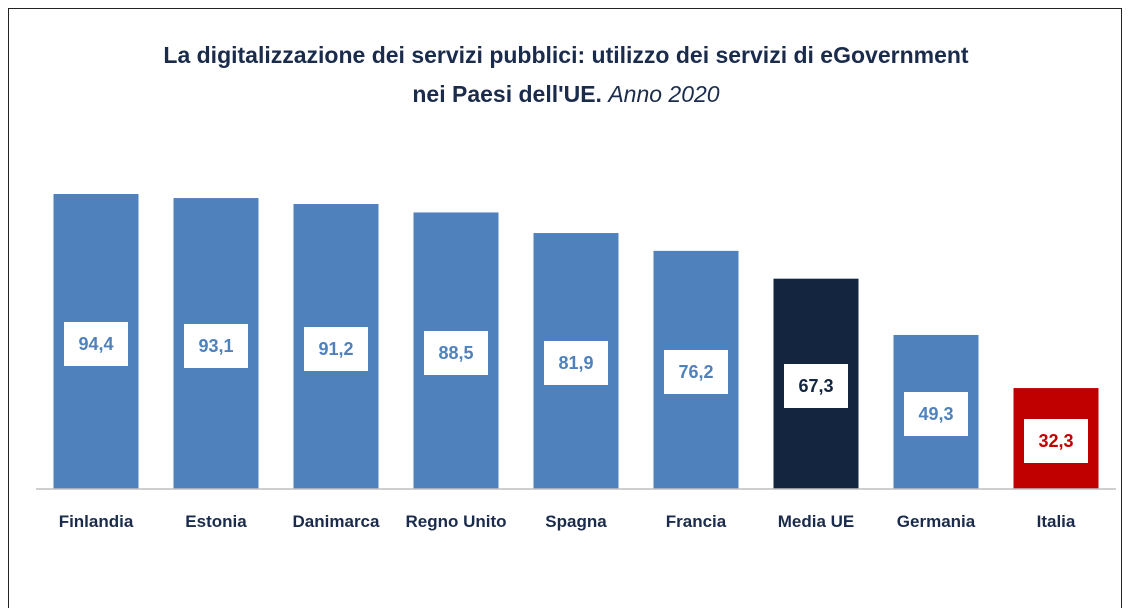 The height and width of the screenshot is (608, 1131). Describe the element at coordinates (216, 521) in the screenshot. I see `x-tick-label: Estonia` at that location.